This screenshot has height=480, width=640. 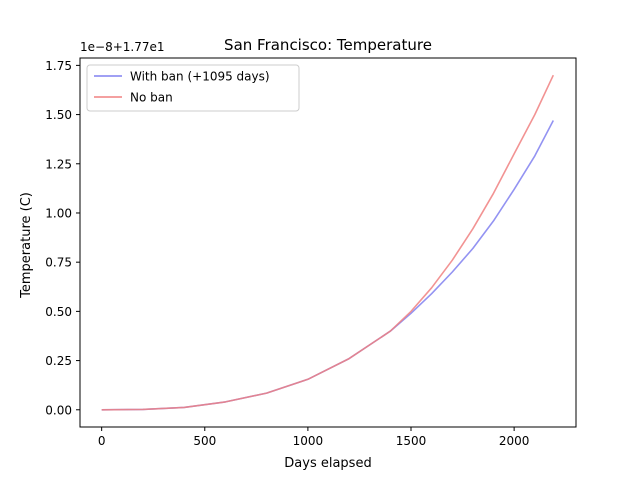 I want to click on legend: With ban (+1095 days) No ban, so click(x=193, y=88).